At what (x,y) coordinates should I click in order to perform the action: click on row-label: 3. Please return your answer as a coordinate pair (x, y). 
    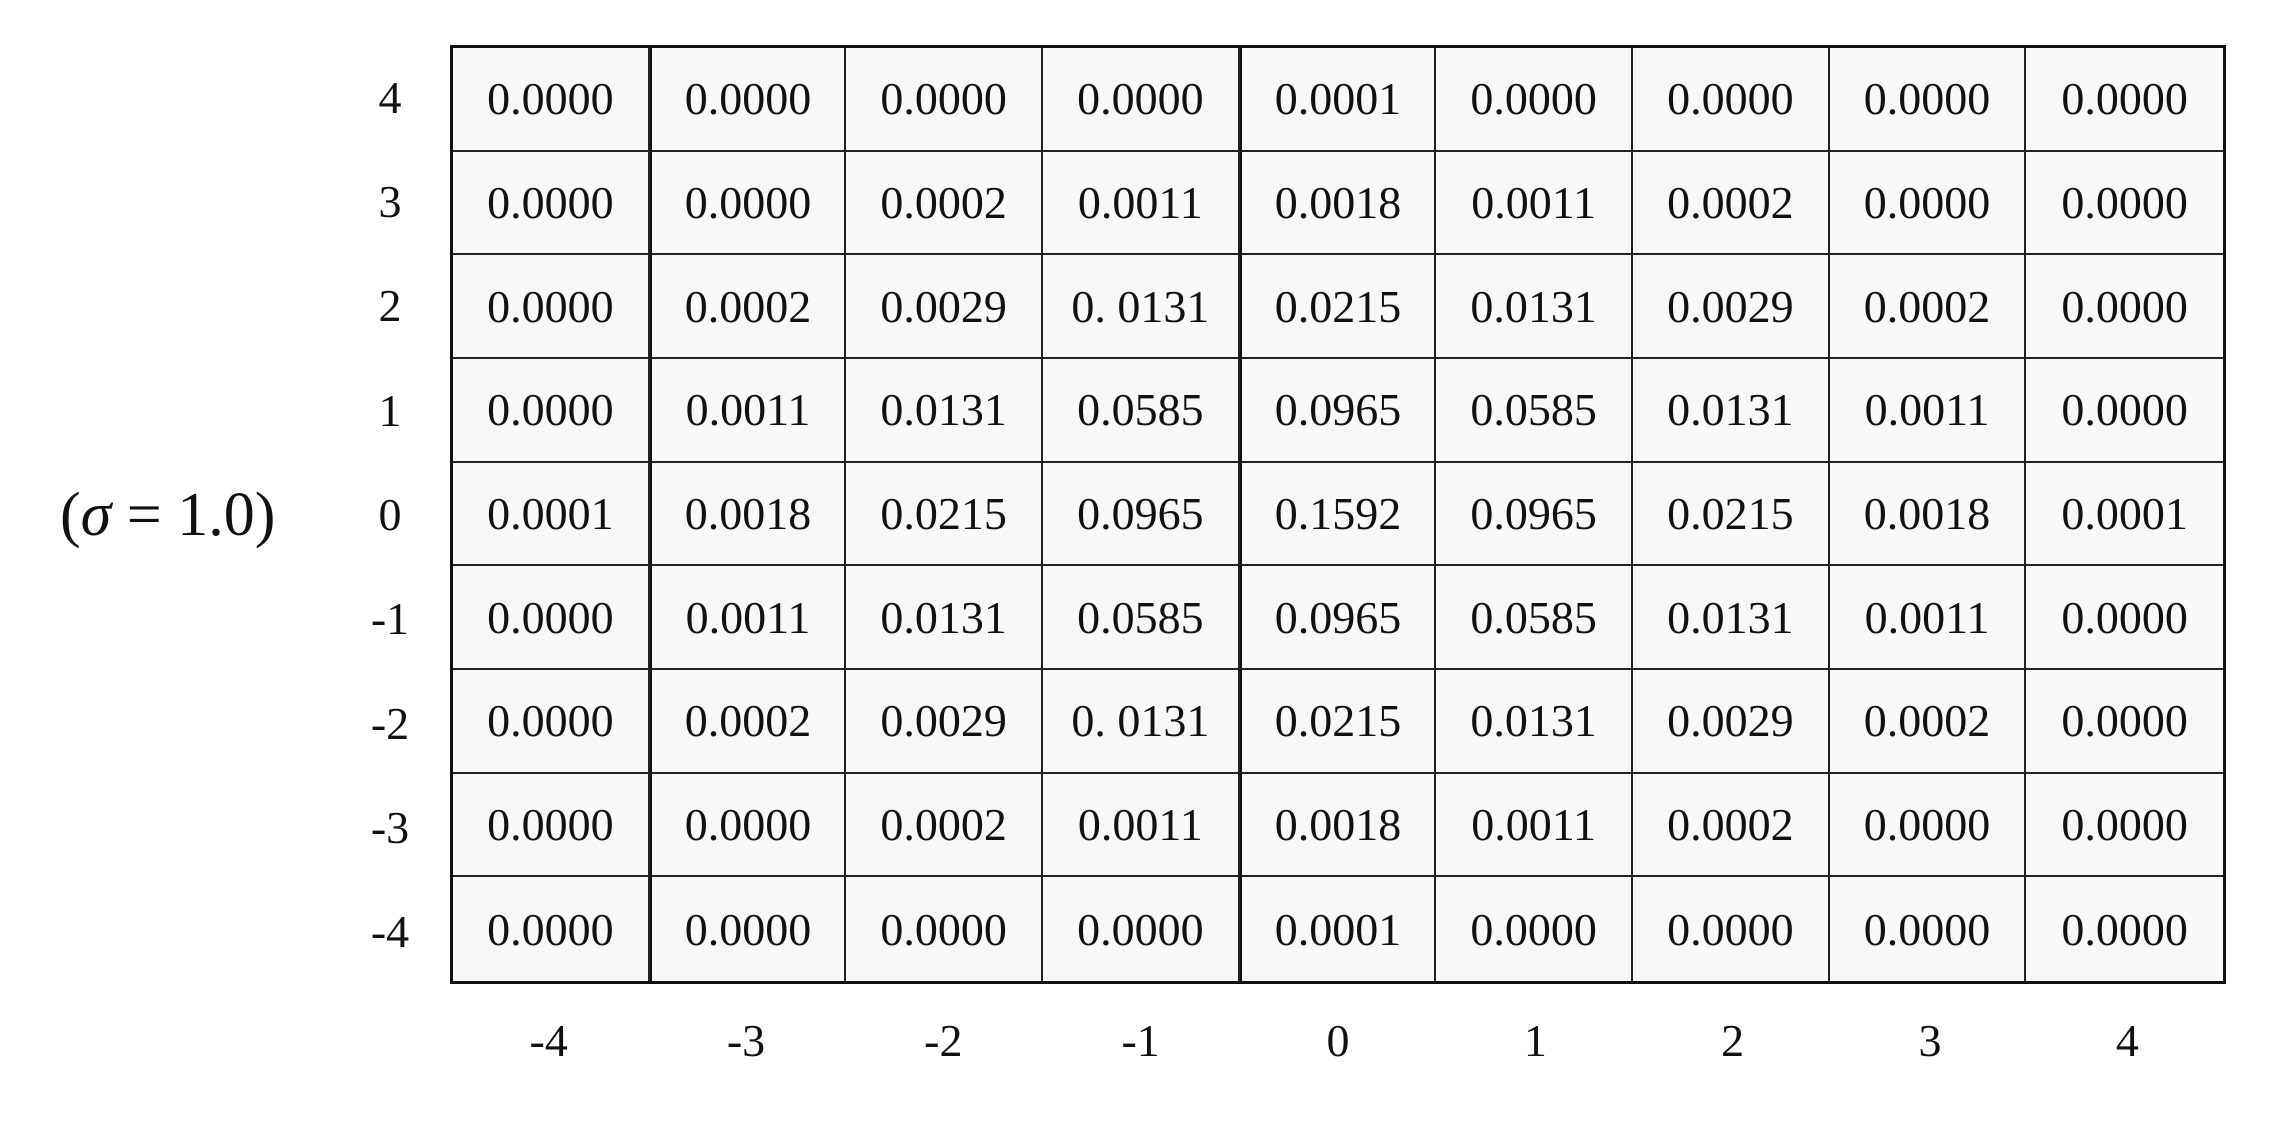
    Looking at the image, I should click on (390, 201).